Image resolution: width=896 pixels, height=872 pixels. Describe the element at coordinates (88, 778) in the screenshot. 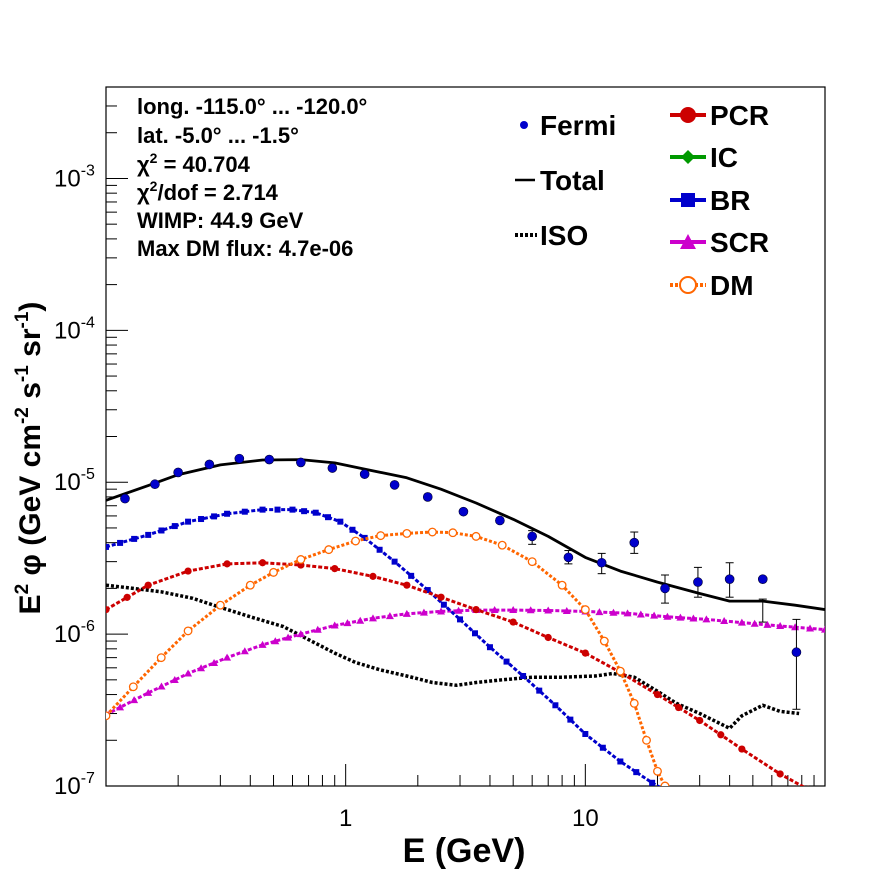

I see `y-tick-label-exponent: -7` at that location.